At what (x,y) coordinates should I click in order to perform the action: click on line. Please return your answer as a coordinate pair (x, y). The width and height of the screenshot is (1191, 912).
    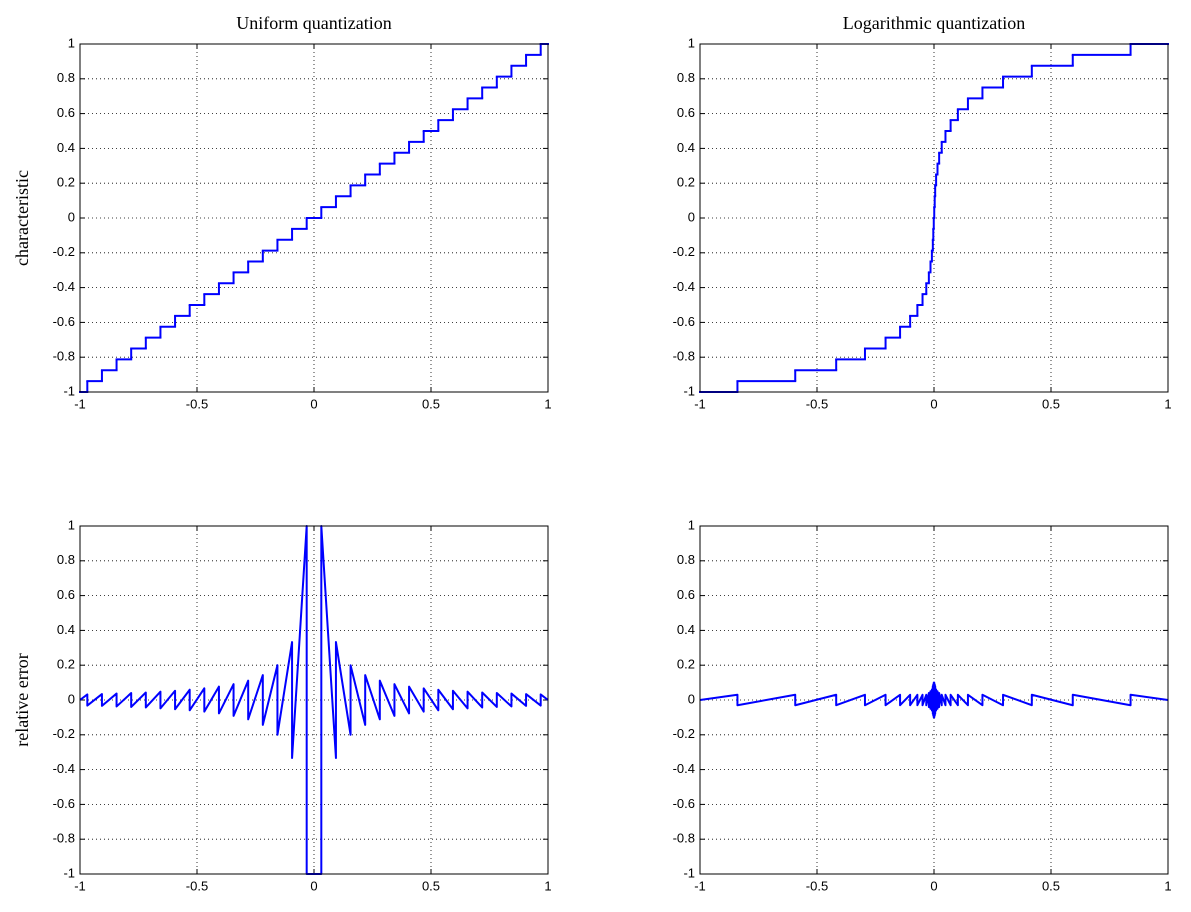
    Looking at the image, I should click on (934, 700).